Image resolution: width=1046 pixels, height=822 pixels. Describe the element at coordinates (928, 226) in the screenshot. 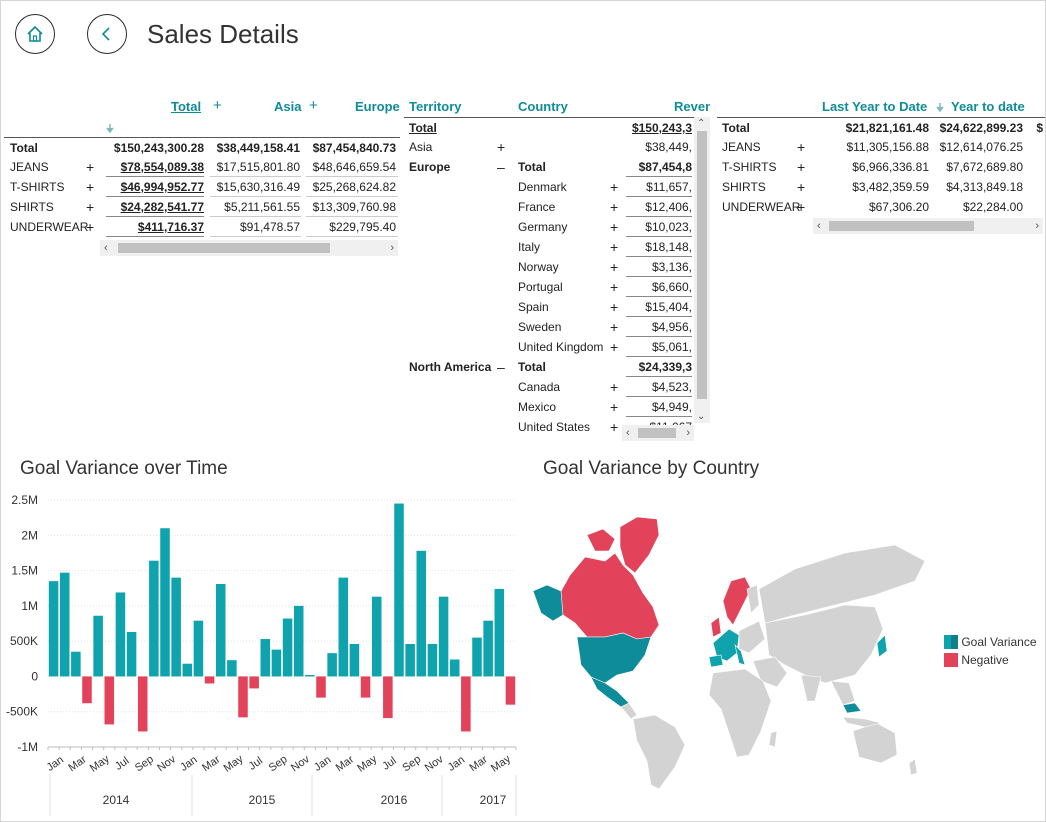

I see `ytd-matrix-hscroll: ‹ ›` at that location.